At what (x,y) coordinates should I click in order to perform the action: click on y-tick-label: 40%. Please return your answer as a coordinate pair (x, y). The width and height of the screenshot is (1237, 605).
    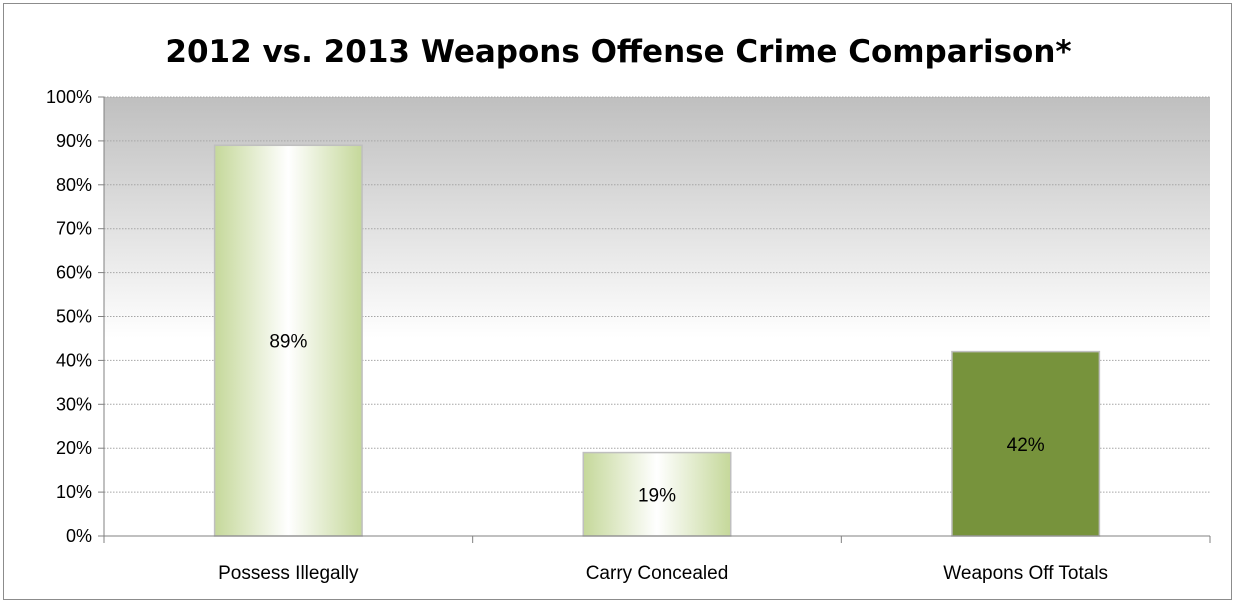
    Looking at the image, I should click on (74, 360).